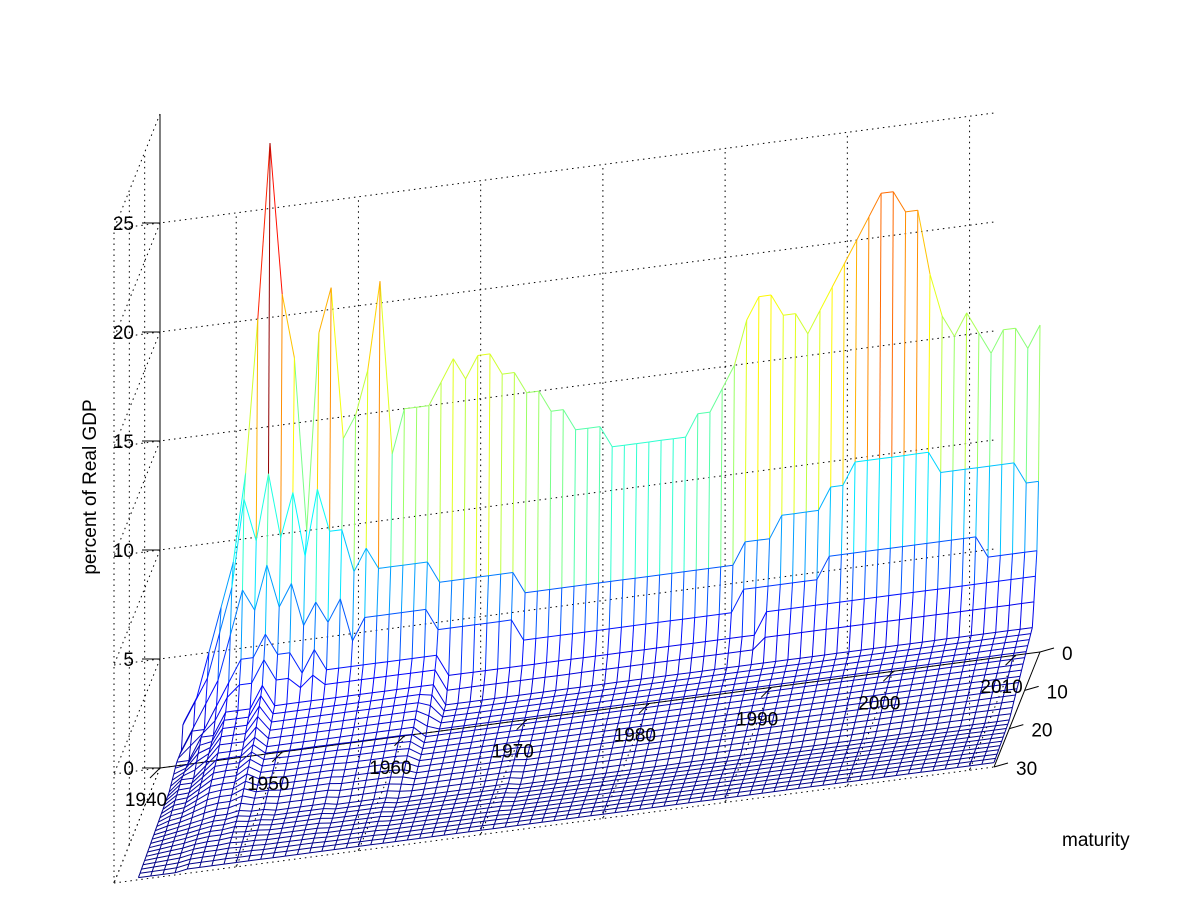 The image size is (1200, 900). Describe the element at coordinates (635, 736) in the screenshot. I see `x-tick-label: 1980` at that location.